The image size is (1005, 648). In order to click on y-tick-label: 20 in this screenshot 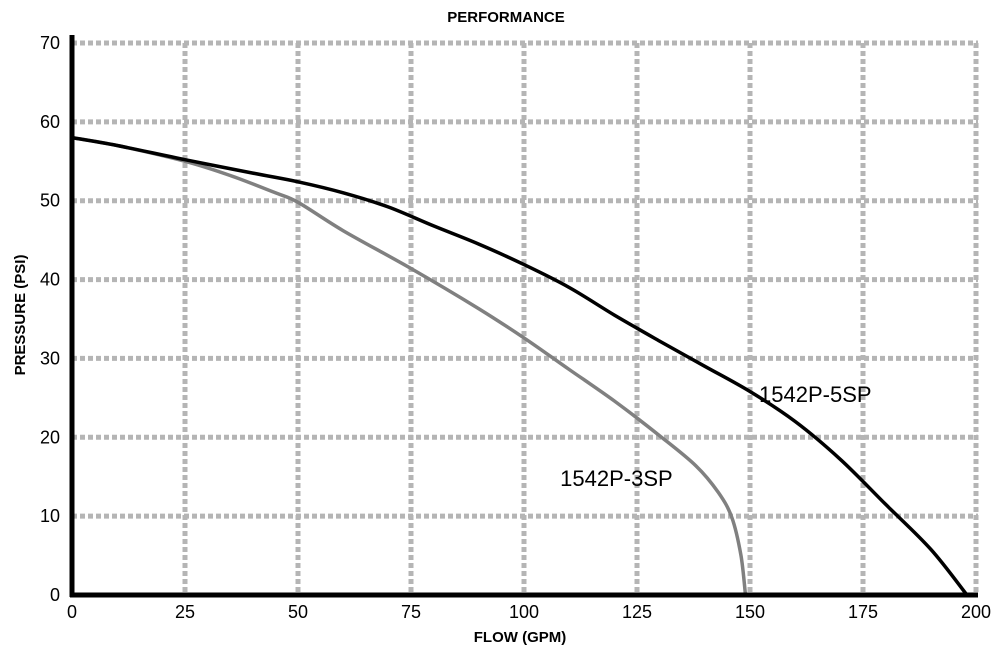, I will do `click(50, 437)`.